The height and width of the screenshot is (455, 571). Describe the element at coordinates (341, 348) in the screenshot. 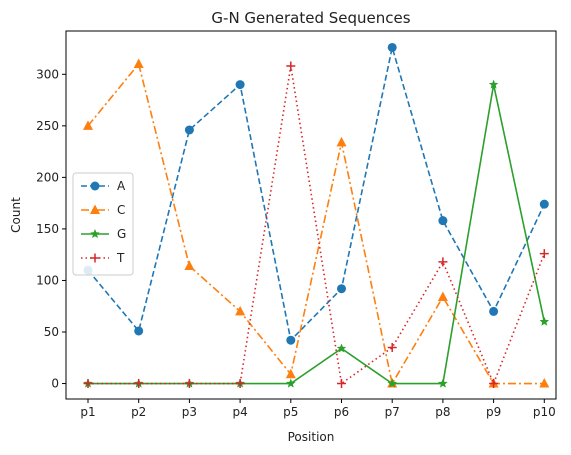

I see `data-point-g-p6` at that location.